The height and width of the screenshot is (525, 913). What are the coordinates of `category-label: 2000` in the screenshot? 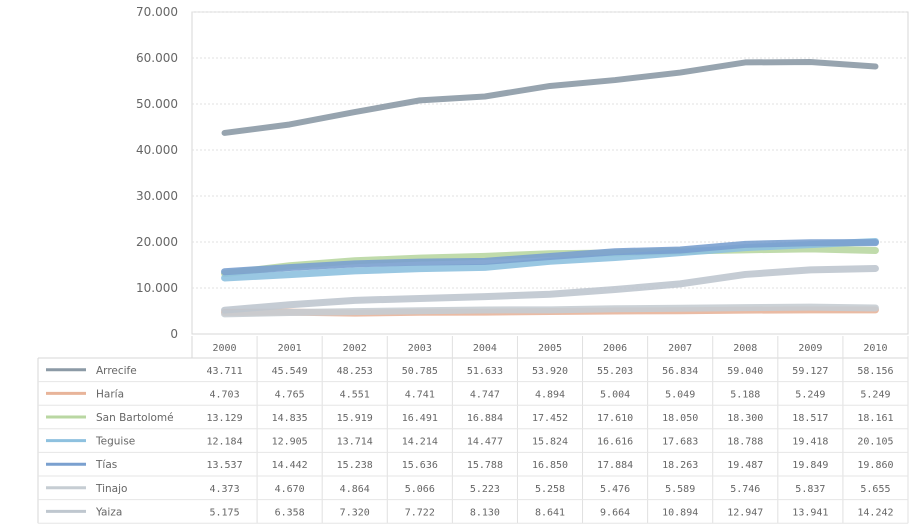 It's located at (224, 348).